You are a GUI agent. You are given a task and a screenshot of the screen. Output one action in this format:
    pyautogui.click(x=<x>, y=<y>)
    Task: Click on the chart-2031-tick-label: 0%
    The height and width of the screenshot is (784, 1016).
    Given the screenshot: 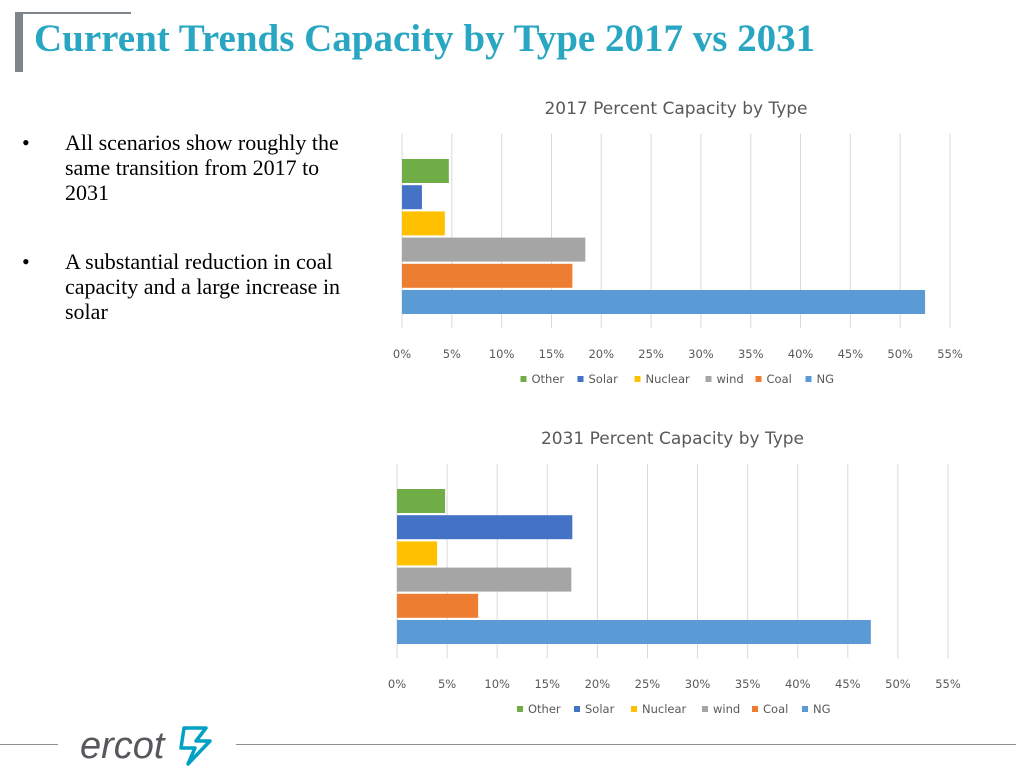 What is the action you would take?
    pyautogui.click(x=397, y=684)
    